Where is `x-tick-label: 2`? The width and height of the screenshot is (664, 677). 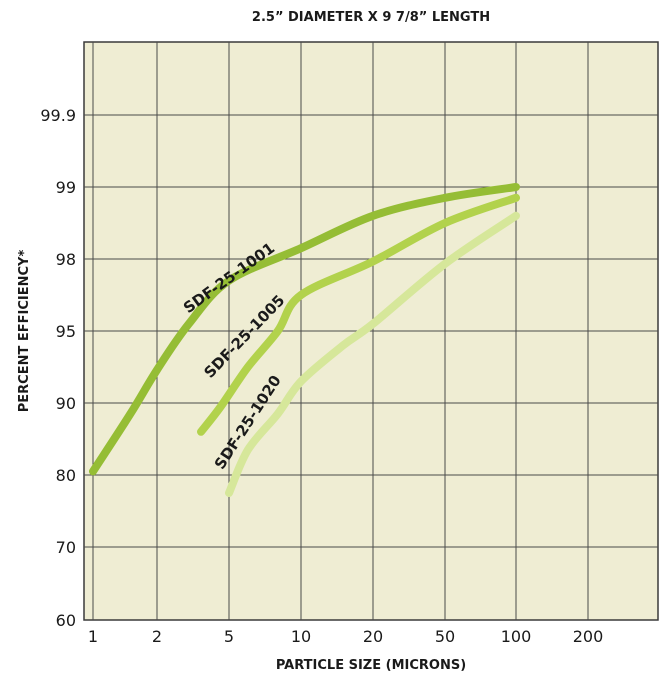 x-tick-label: 2 is located at coordinates (157, 636).